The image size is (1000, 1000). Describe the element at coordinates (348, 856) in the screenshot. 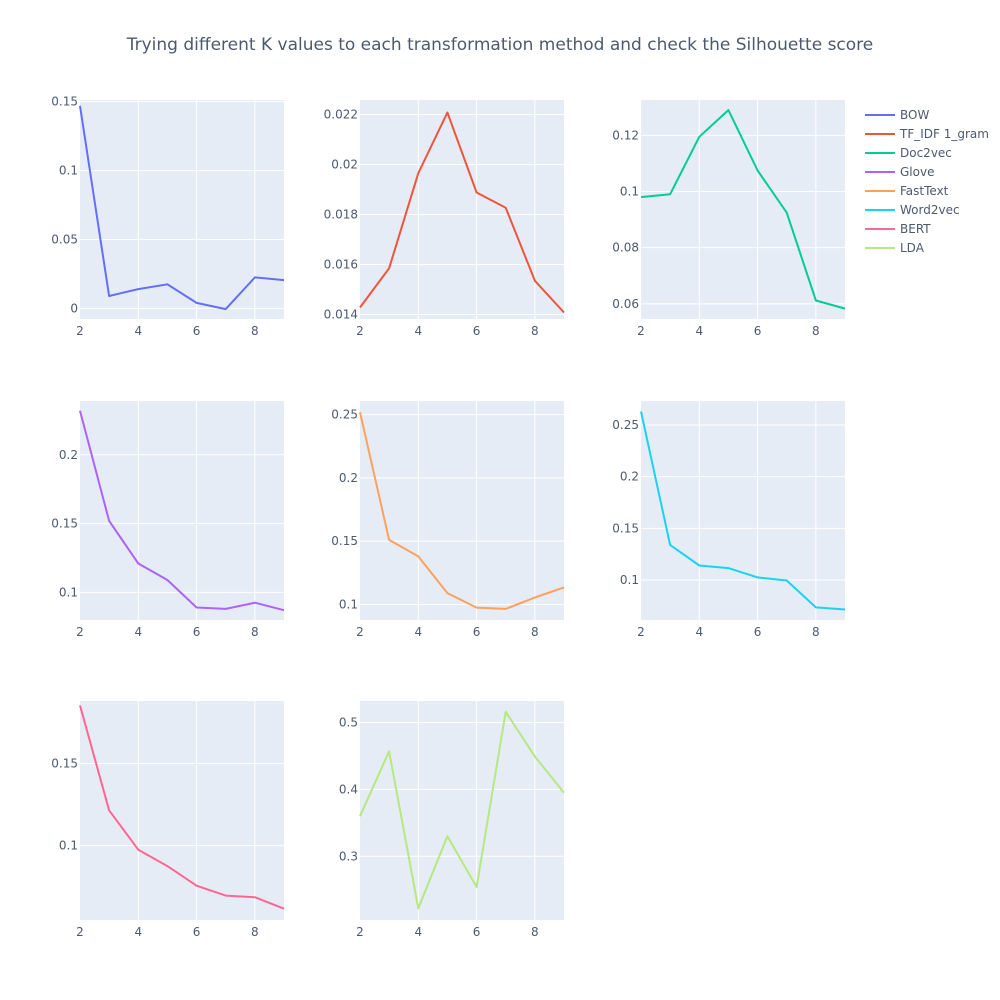

I see `y-tick-label: 0.3` at that location.